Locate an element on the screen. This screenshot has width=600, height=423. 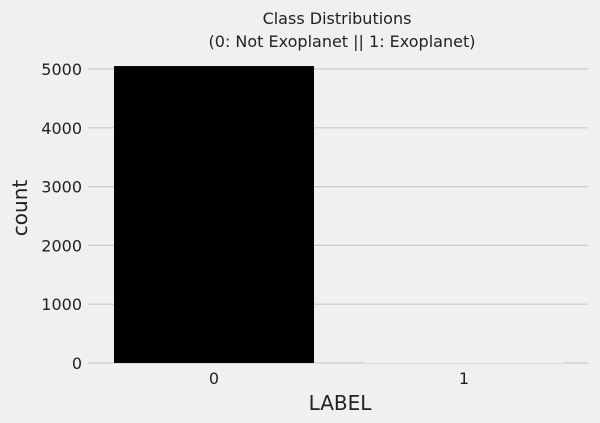
y-tick-label: 4000 is located at coordinates (61, 128).